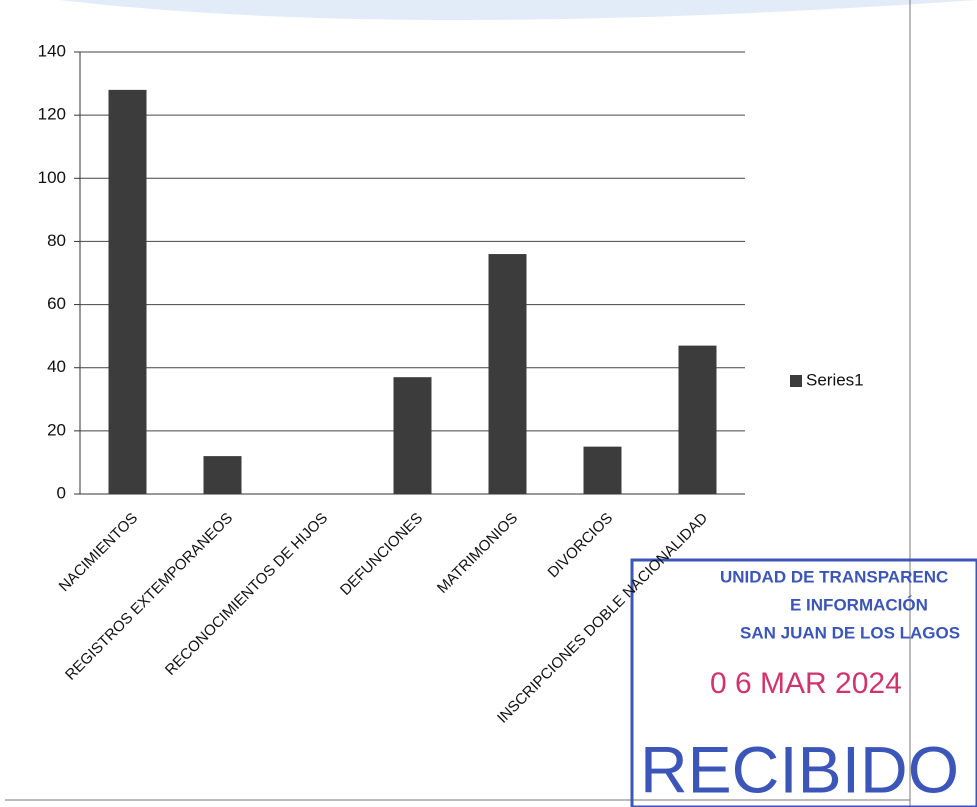  Describe the element at coordinates (796, 381) in the screenshot. I see `legend-swatch` at that location.